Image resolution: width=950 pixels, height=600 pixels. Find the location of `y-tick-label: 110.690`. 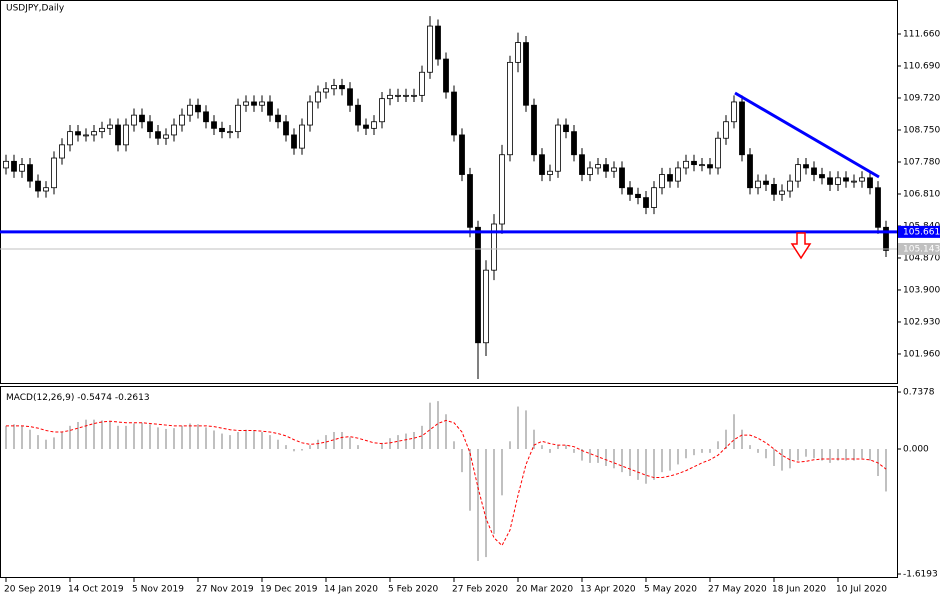

y-tick-label: 110.690 is located at coordinates (921, 66).